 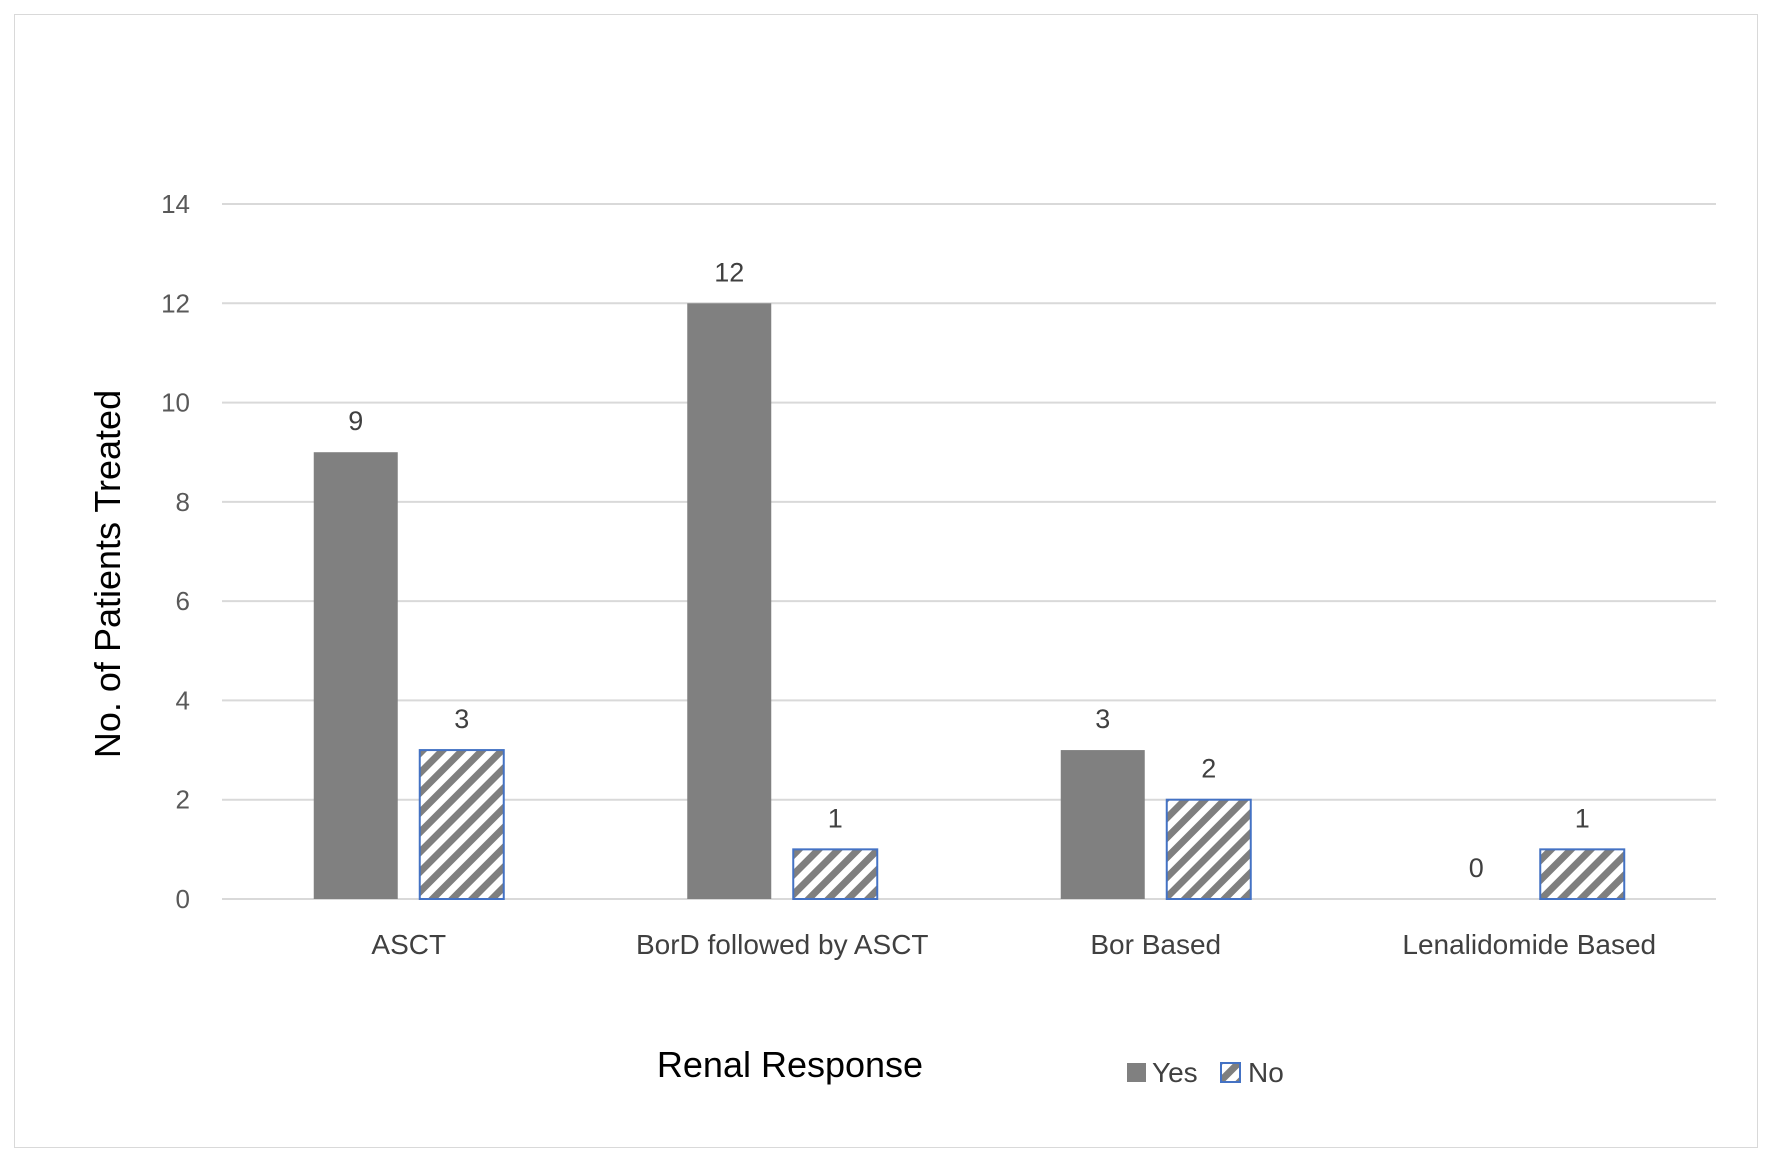 What do you see at coordinates (183, 700) in the screenshot?
I see `y-tick-label: 4` at bounding box center [183, 700].